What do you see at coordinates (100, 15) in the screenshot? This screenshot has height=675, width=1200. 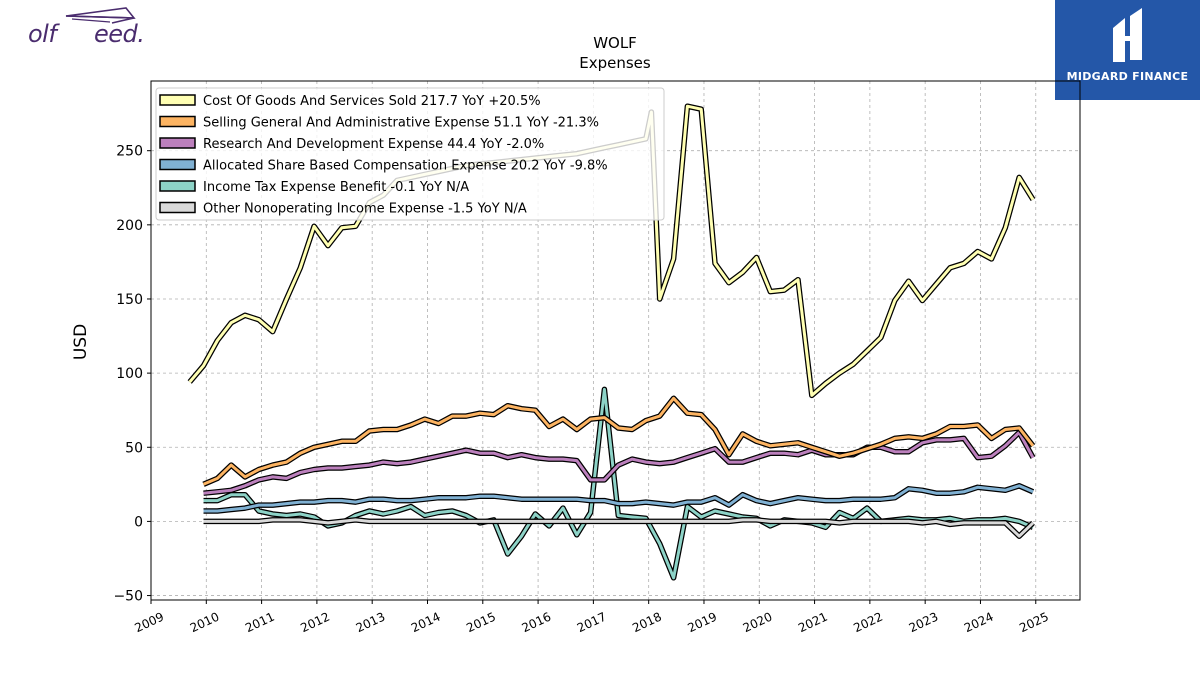 I see `paper-plane-icon` at bounding box center [100, 15].